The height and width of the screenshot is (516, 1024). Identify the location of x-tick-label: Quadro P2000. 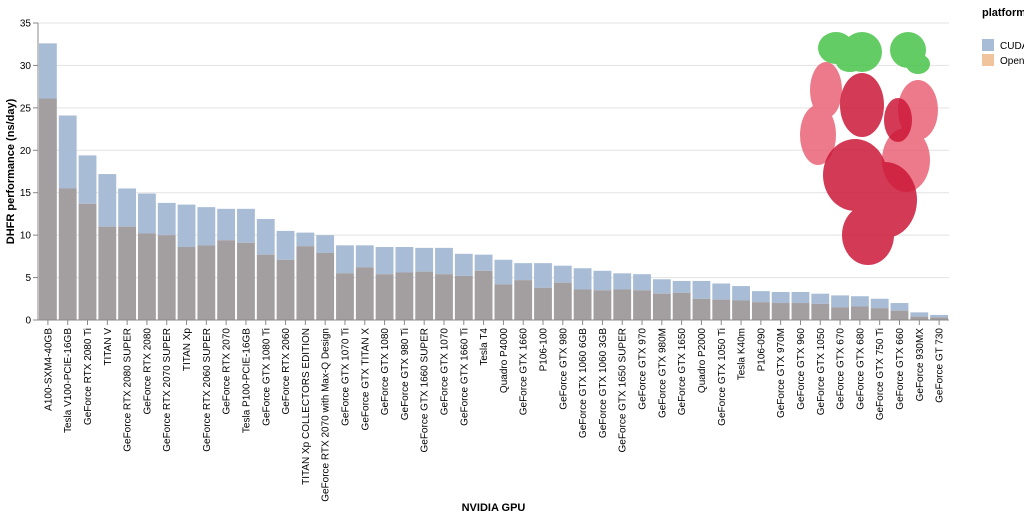
(702, 360).